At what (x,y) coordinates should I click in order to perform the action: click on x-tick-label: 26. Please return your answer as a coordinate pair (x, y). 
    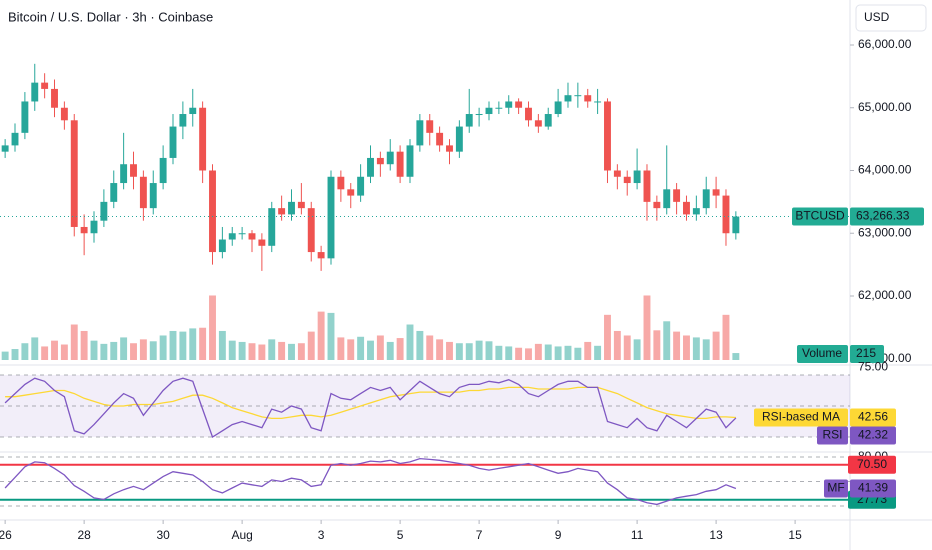
    Looking at the image, I should click on (6, 535).